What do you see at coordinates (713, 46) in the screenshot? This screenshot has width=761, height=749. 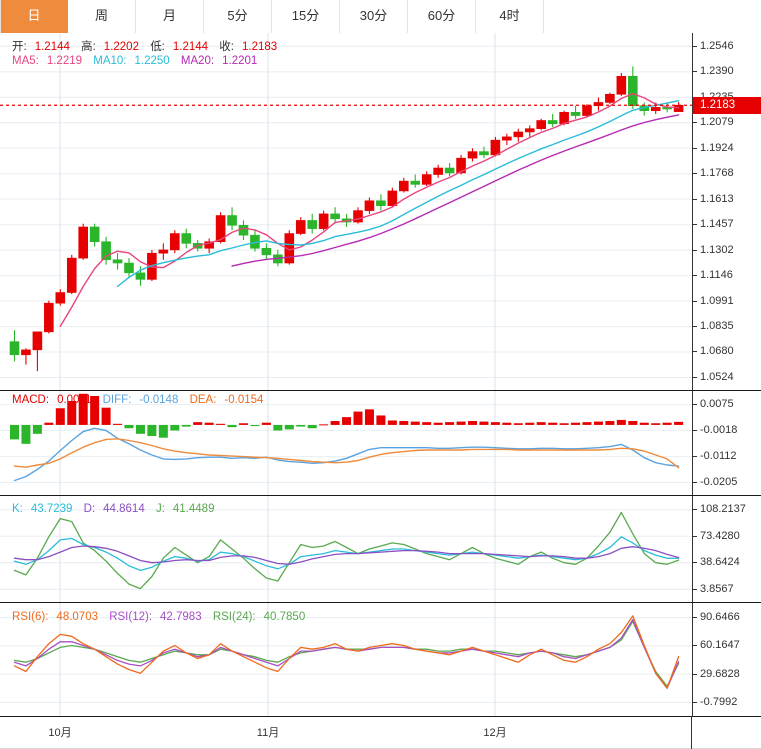 I see `axis-tick: 1.2546` at bounding box center [713, 46].